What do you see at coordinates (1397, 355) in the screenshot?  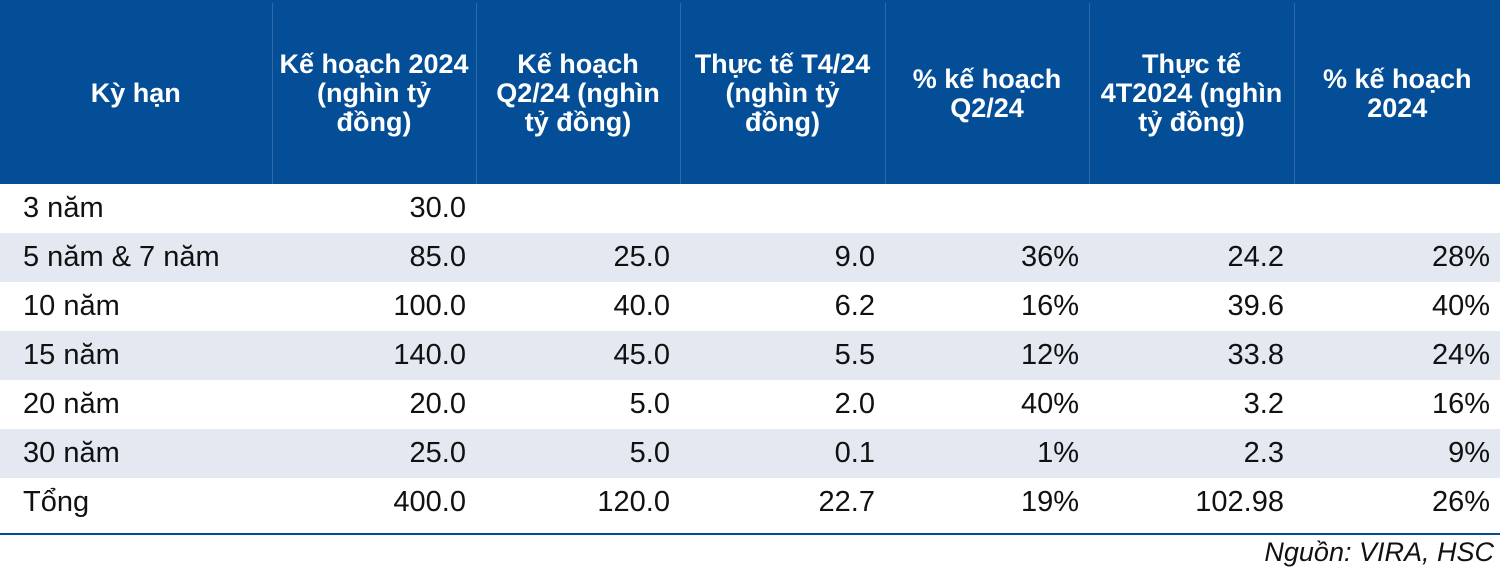 I see `cell-pct-plan-2024: 24%` at bounding box center [1397, 355].